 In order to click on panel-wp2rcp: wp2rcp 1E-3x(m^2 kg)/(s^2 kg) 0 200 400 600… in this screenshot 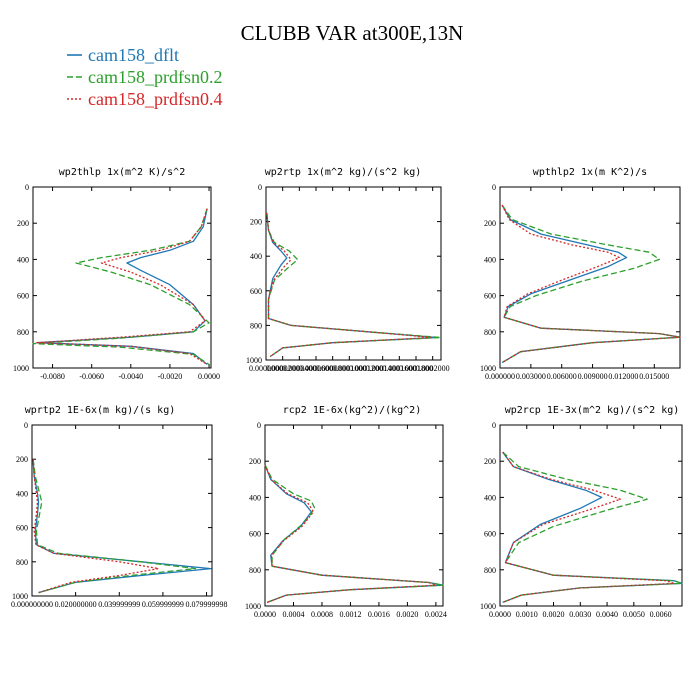, I will do `click(581, 512)`.